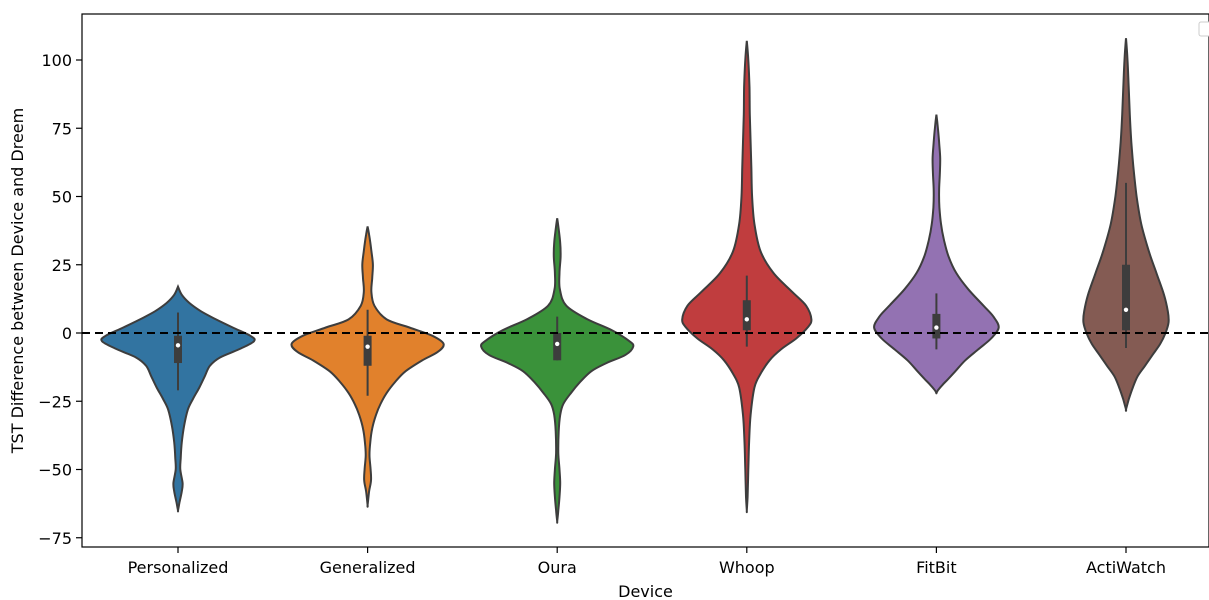 The height and width of the screenshot is (600, 1209). What do you see at coordinates (1126, 297) in the screenshot?
I see `iqr-box-actiwatch` at bounding box center [1126, 297].